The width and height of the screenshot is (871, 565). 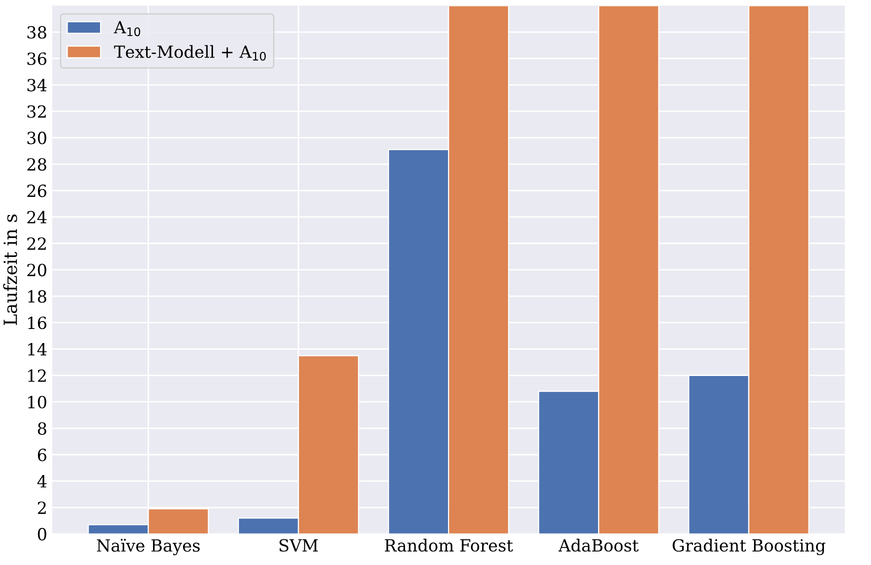 What do you see at coordinates (36, 59) in the screenshot?
I see `y-tick-label: 36` at bounding box center [36, 59].